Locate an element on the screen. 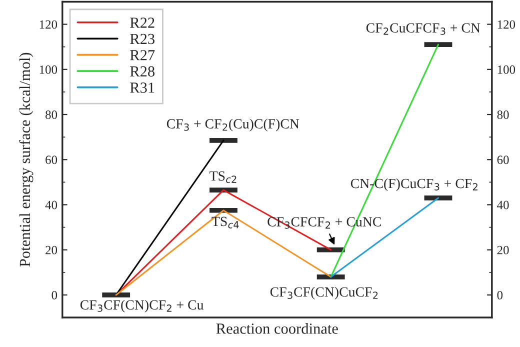 This screenshot has height=347, width=520. y-tick-label: 60 is located at coordinates (52, 160).